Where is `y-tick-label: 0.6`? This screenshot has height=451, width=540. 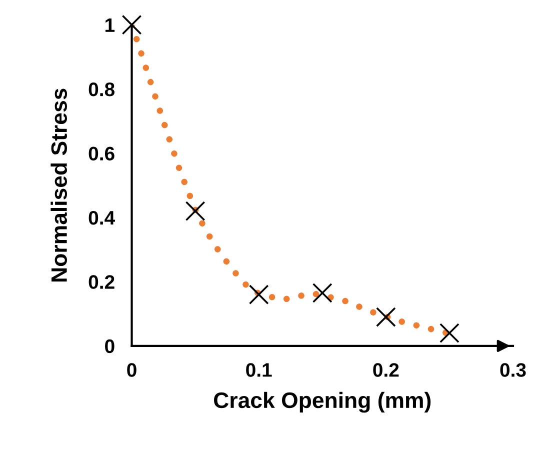 y-tick-label: 0.6 is located at coordinates (101, 153).